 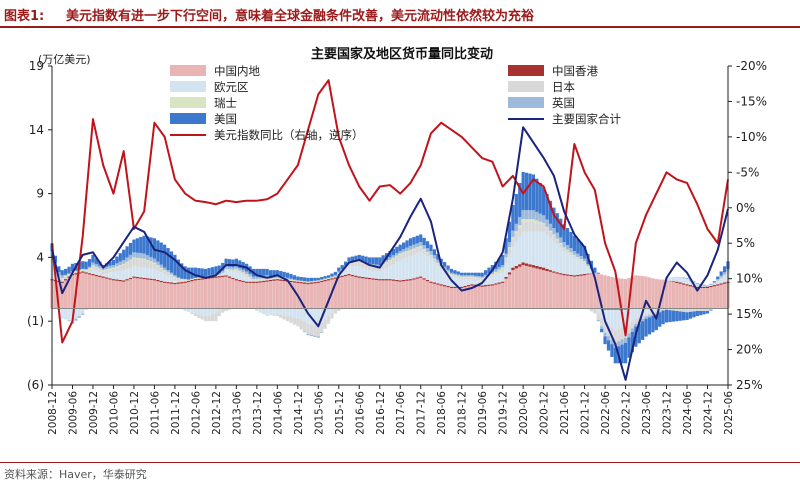 What do you see at coordinates (565, 413) in the screenshot?
I see `x-tick-label: 2021-06` at bounding box center [565, 413].